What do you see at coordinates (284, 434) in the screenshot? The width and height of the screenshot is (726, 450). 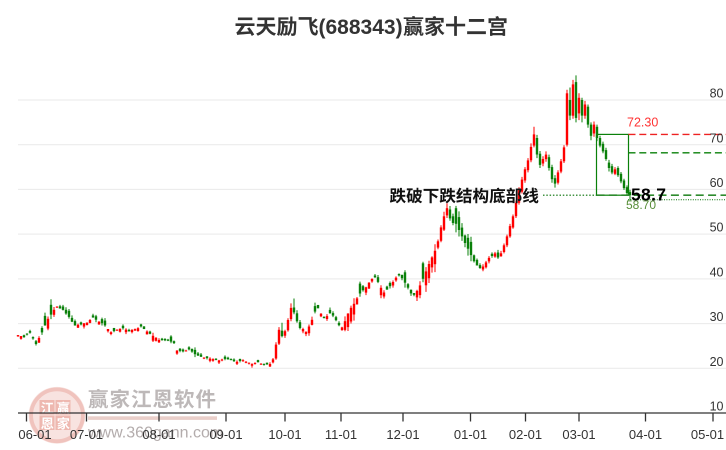 I see `svg-text: 10-01` at bounding box center [284, 434].